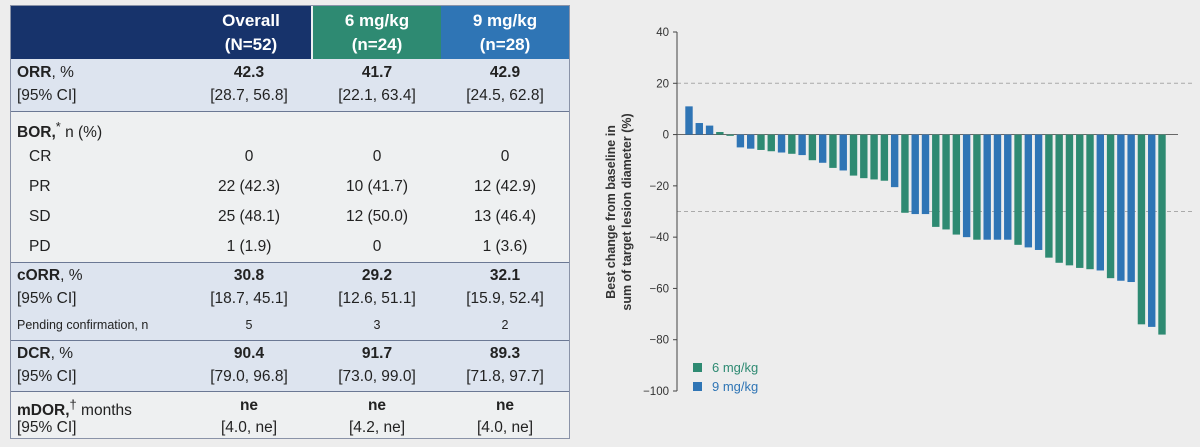  I want to click on reference-lines, so click(934, 147).